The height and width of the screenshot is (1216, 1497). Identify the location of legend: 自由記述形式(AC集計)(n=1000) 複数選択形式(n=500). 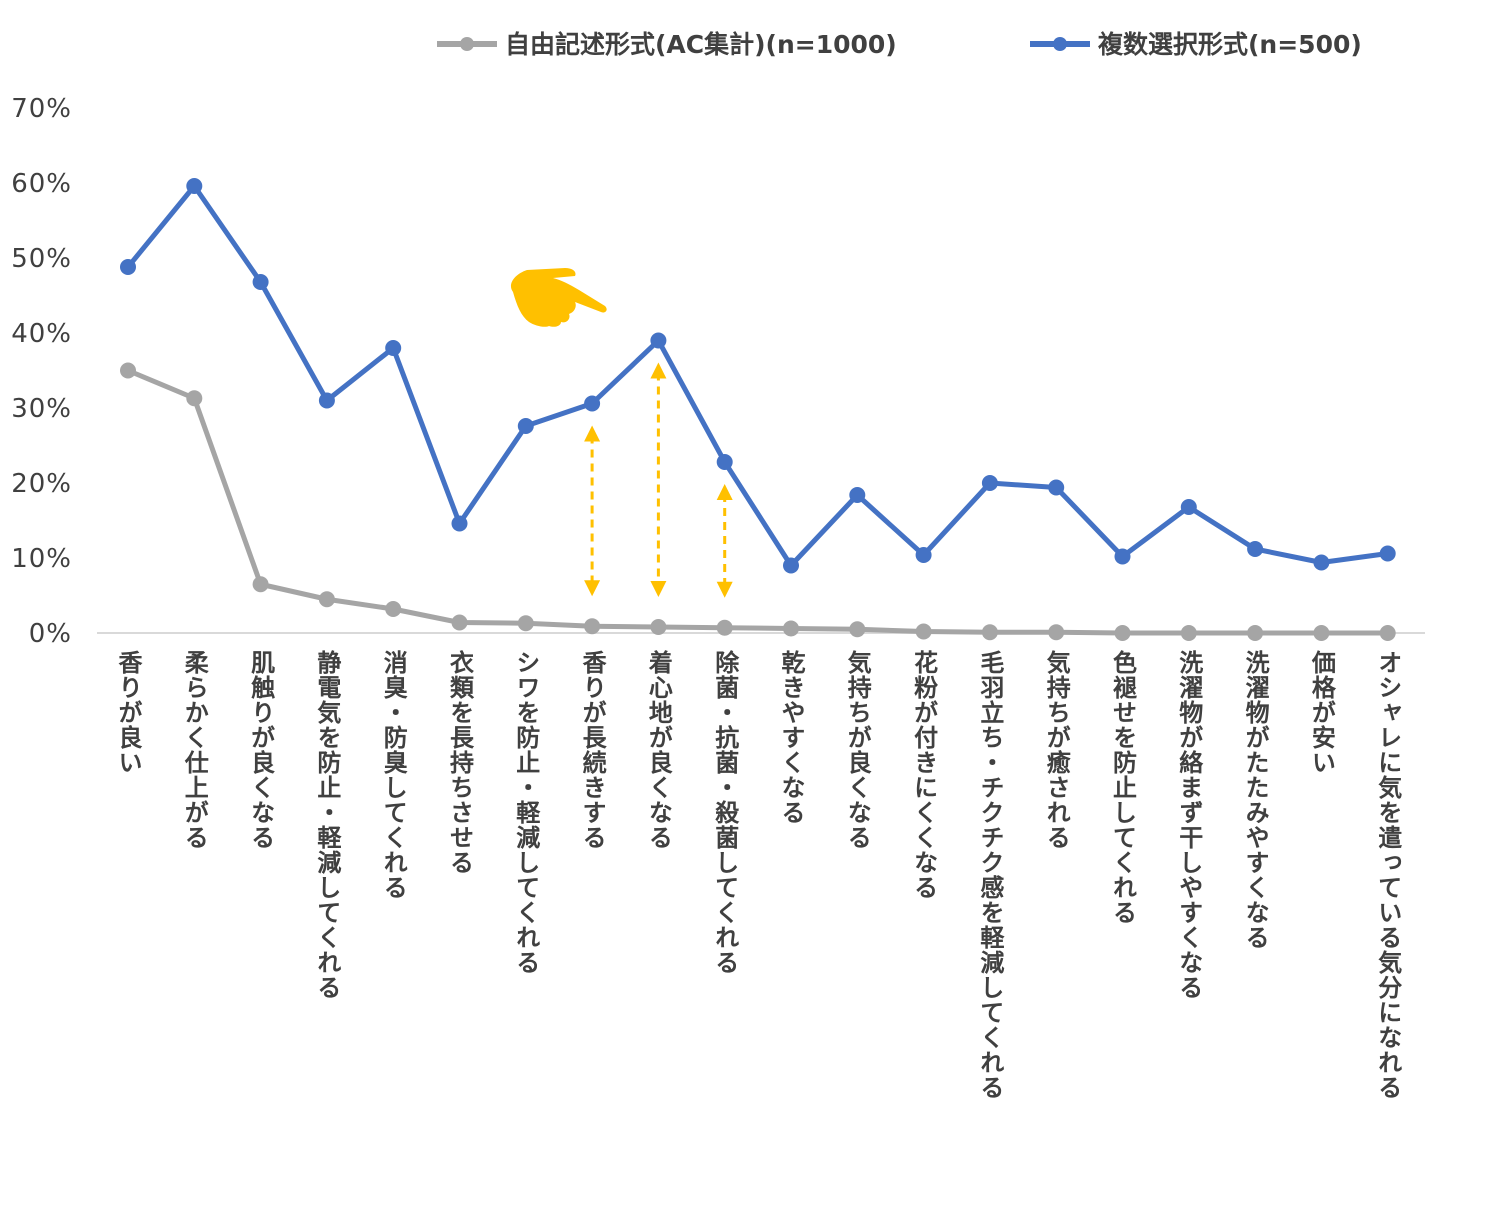
(899, 44).